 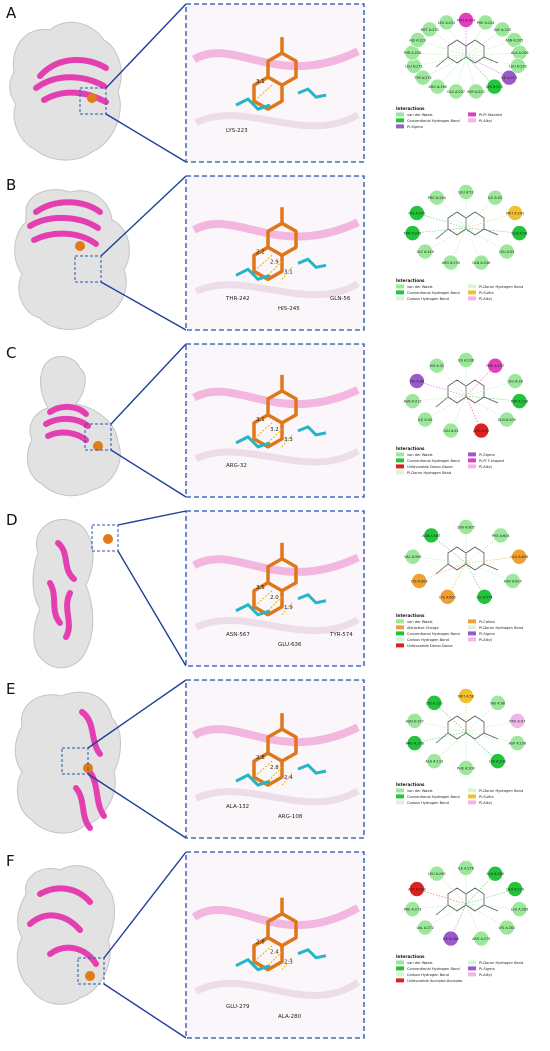 I want to click on ligand-marker, so click(x=90, y=976).